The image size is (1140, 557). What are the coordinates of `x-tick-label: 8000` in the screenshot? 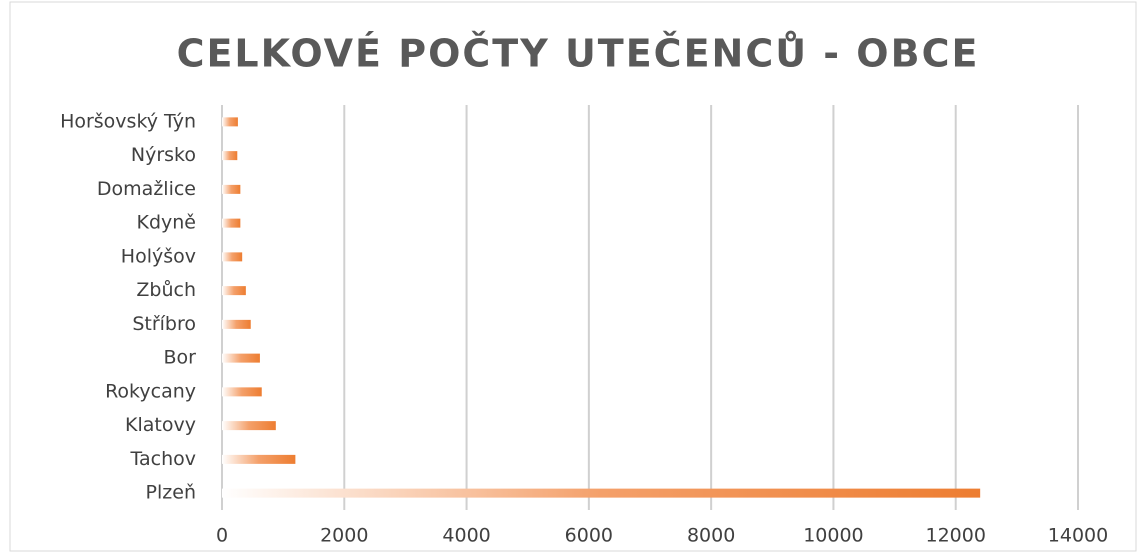 It's located at (711, 536).